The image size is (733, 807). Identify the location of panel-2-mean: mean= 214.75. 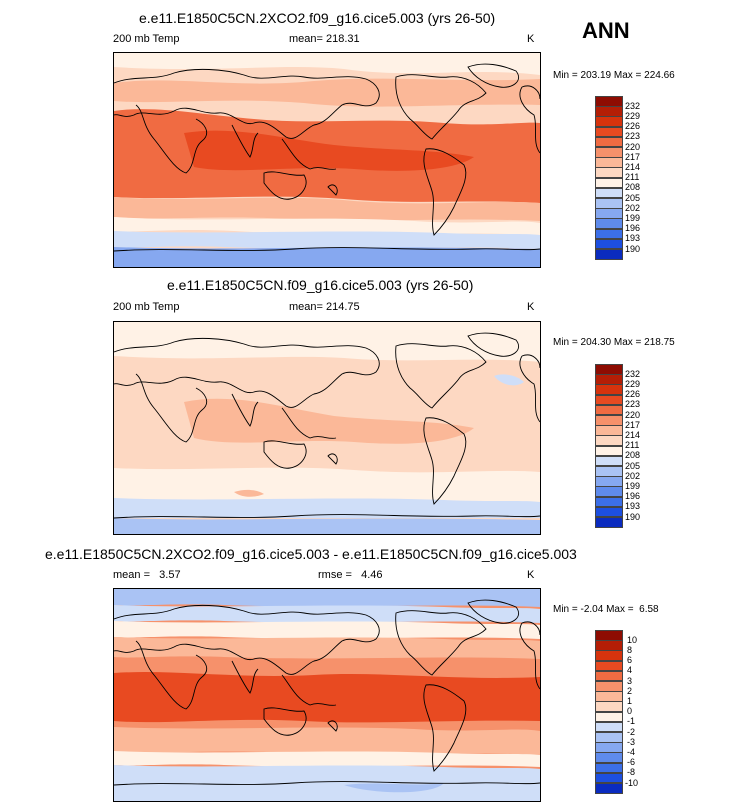
(324, 307).